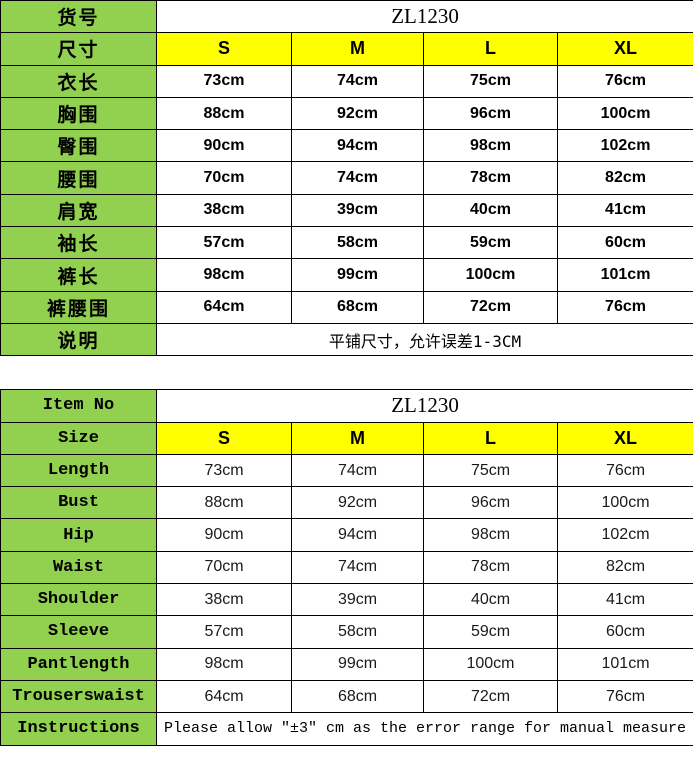 The width and height of the screenshot is (693, 764). What do you see at coordinates (346, 664) in the screenshot?
I see `table-row: Pantlength 98cm 99cm 100cm 101cm` at bounding box center [346, 664].